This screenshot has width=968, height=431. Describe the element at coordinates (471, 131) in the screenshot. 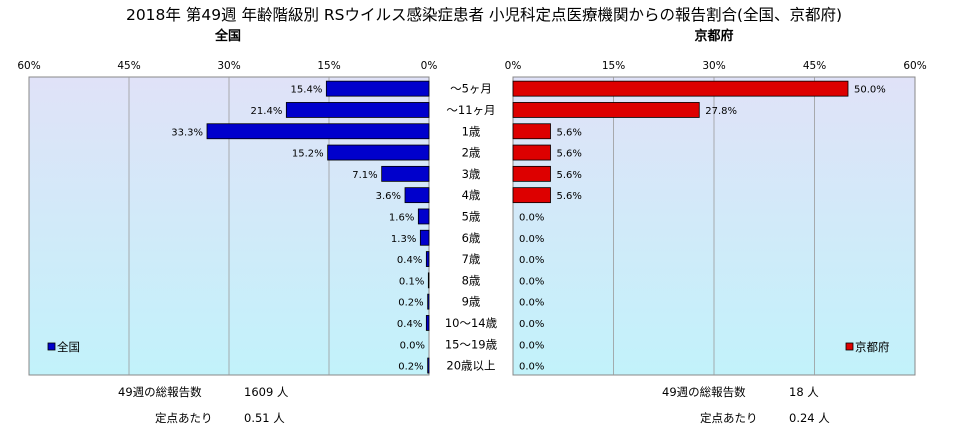

I see `category-label: 1歳` at that location.